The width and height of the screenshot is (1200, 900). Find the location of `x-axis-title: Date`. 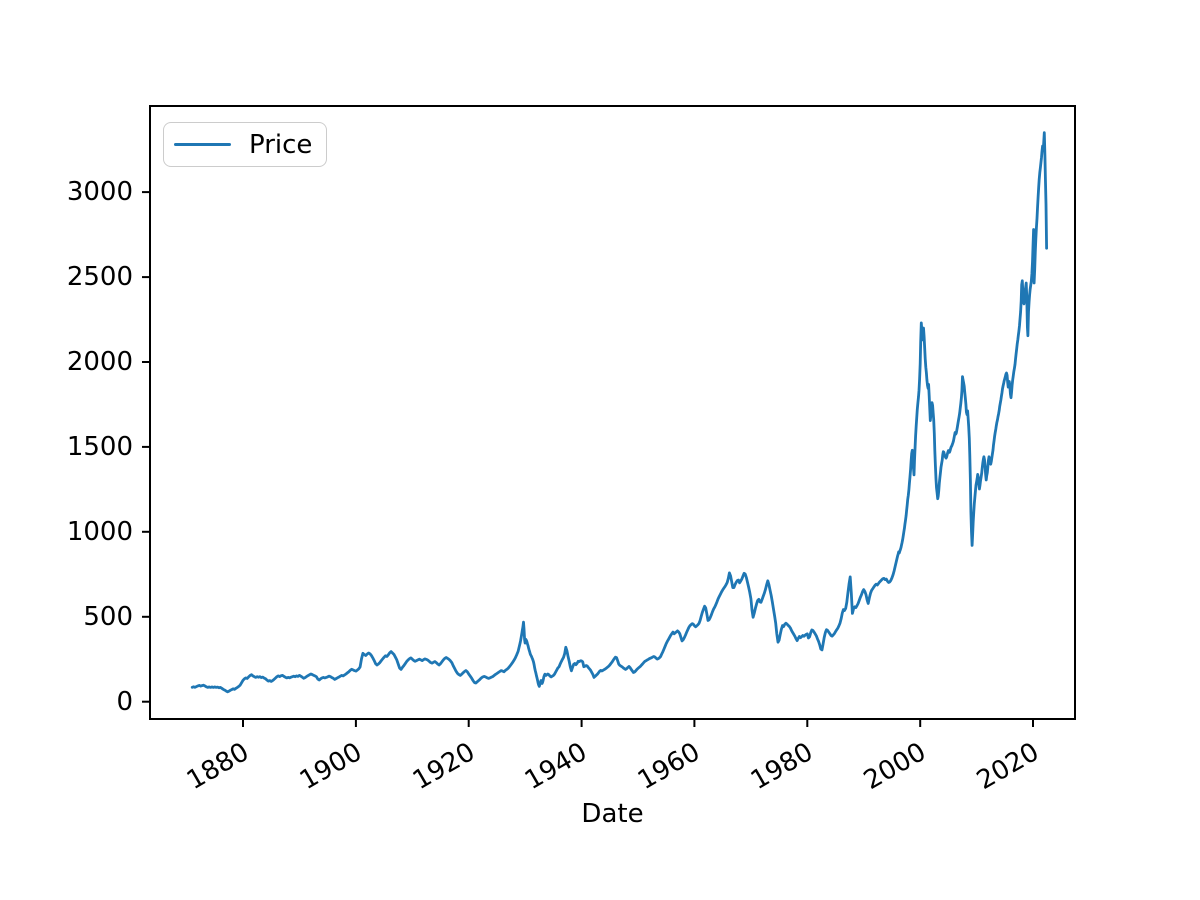

x-axis-title: Date is located at coordinates (612, 814).